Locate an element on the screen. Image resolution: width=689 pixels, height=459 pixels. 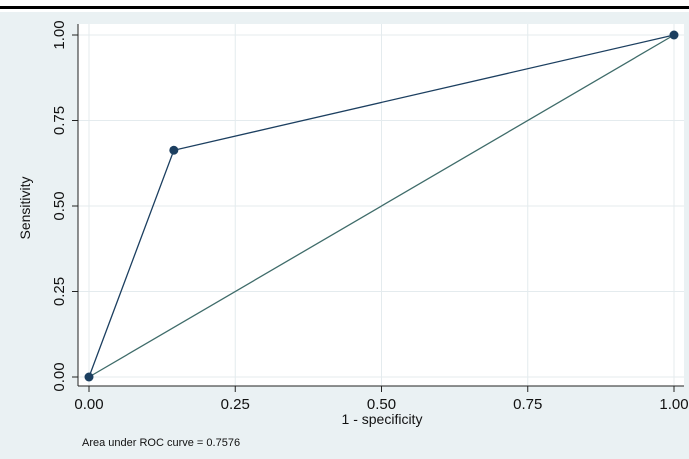
top-rule is located at coordinates (344, 7).